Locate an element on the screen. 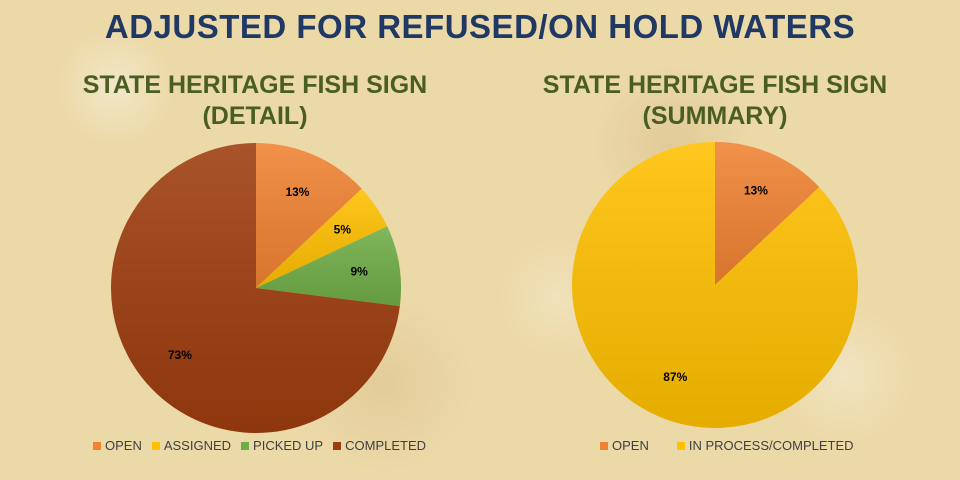 This screenshot has height=480, width=960. slice-value-label: 87% is located at coordinates (675, 377).